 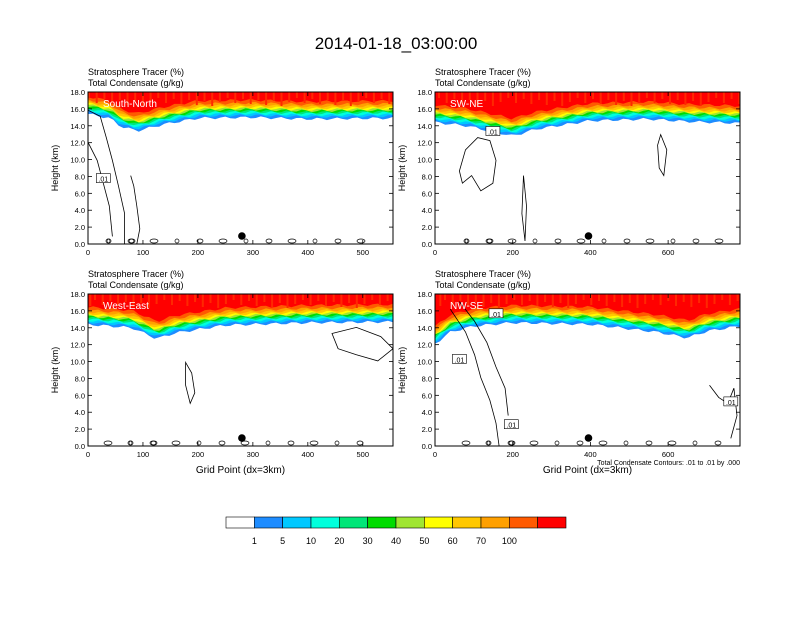 I want to click on y-tick-label: 12.0, so click(x=424, y=143).